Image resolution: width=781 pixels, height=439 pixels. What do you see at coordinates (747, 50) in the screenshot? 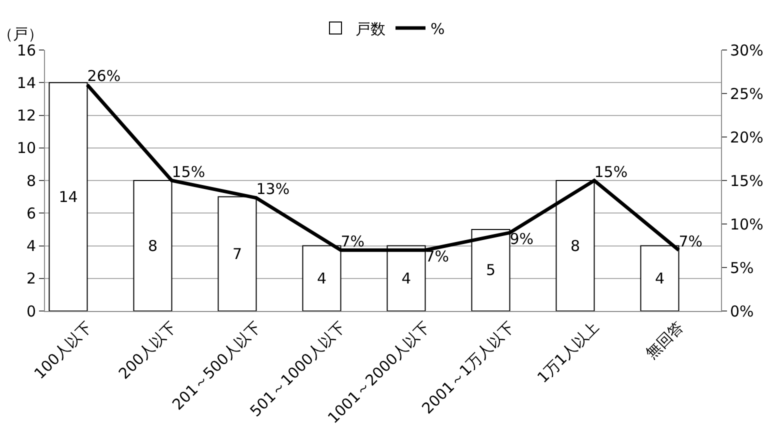
I see `y2-tick-label: 30%` at bounding box center [747, 50].